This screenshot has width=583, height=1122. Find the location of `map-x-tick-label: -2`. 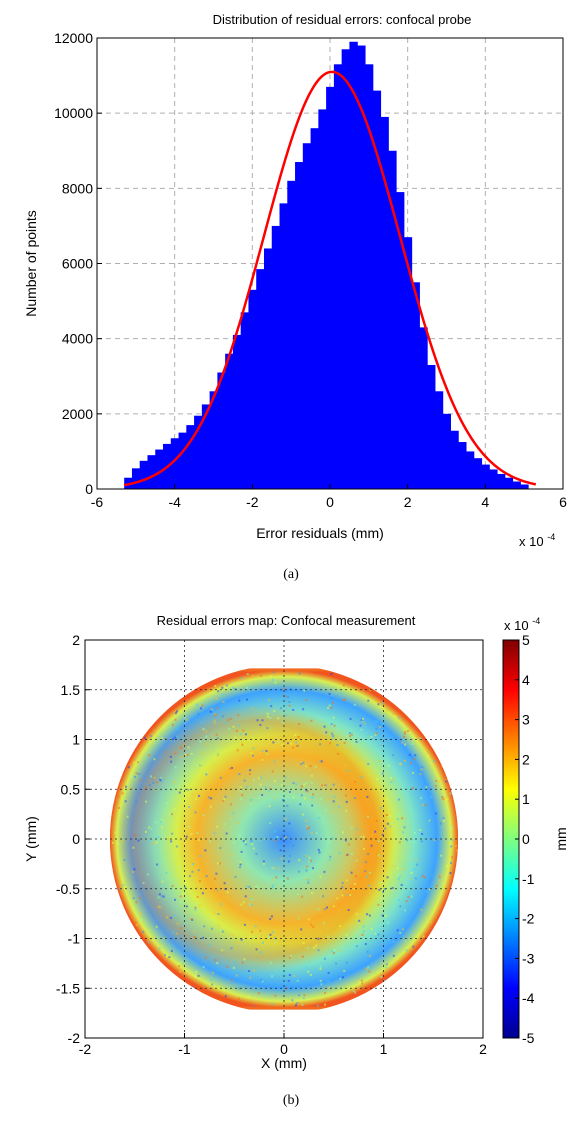

map-x-tick-label: -2 is located at coordinates (85, 1049).